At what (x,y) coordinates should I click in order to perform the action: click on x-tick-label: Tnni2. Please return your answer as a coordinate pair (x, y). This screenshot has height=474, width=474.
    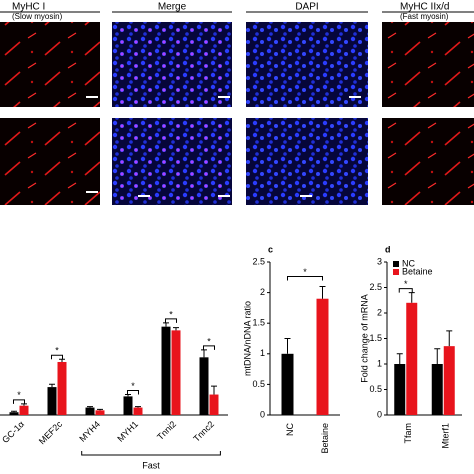
    Looking at the image, I should click on (166, 430).